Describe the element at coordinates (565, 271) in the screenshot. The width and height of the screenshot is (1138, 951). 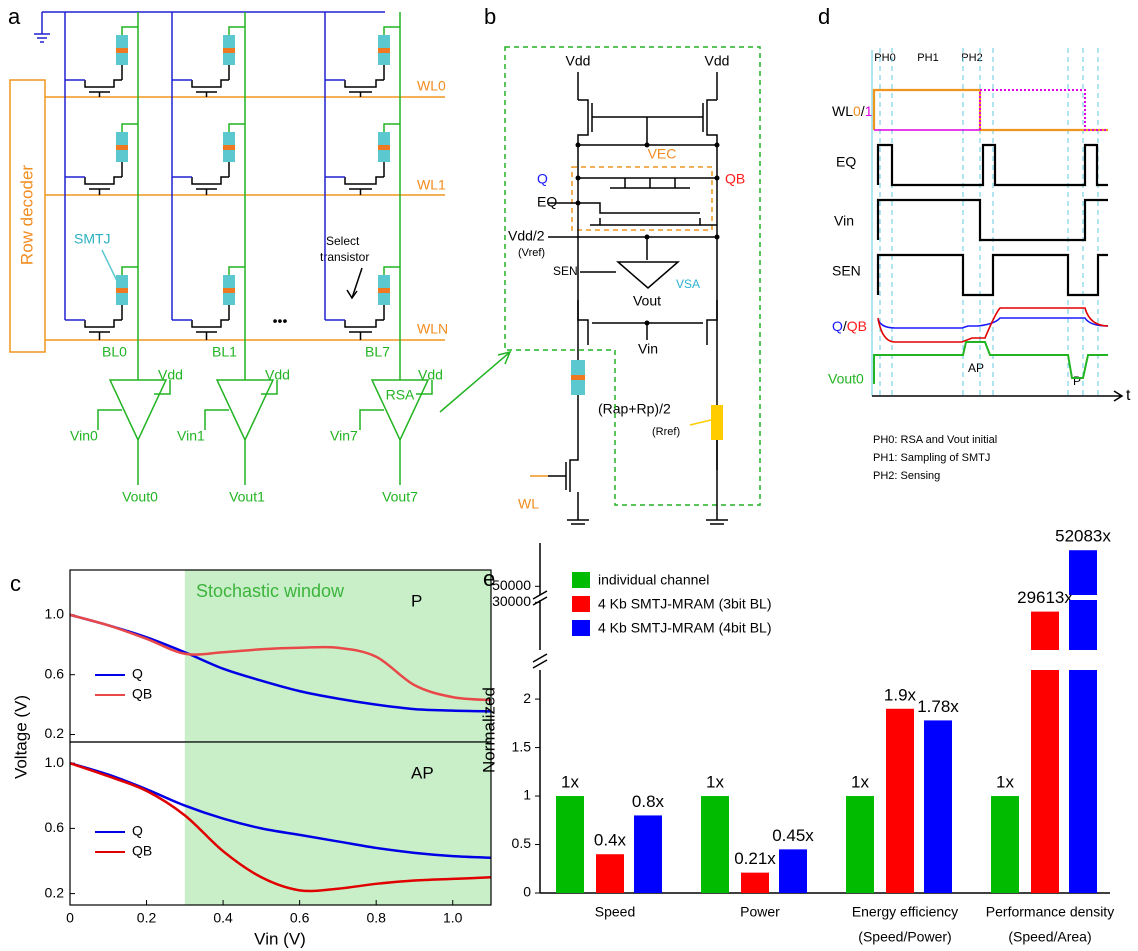
I see `sen-label: SEN` at that location.